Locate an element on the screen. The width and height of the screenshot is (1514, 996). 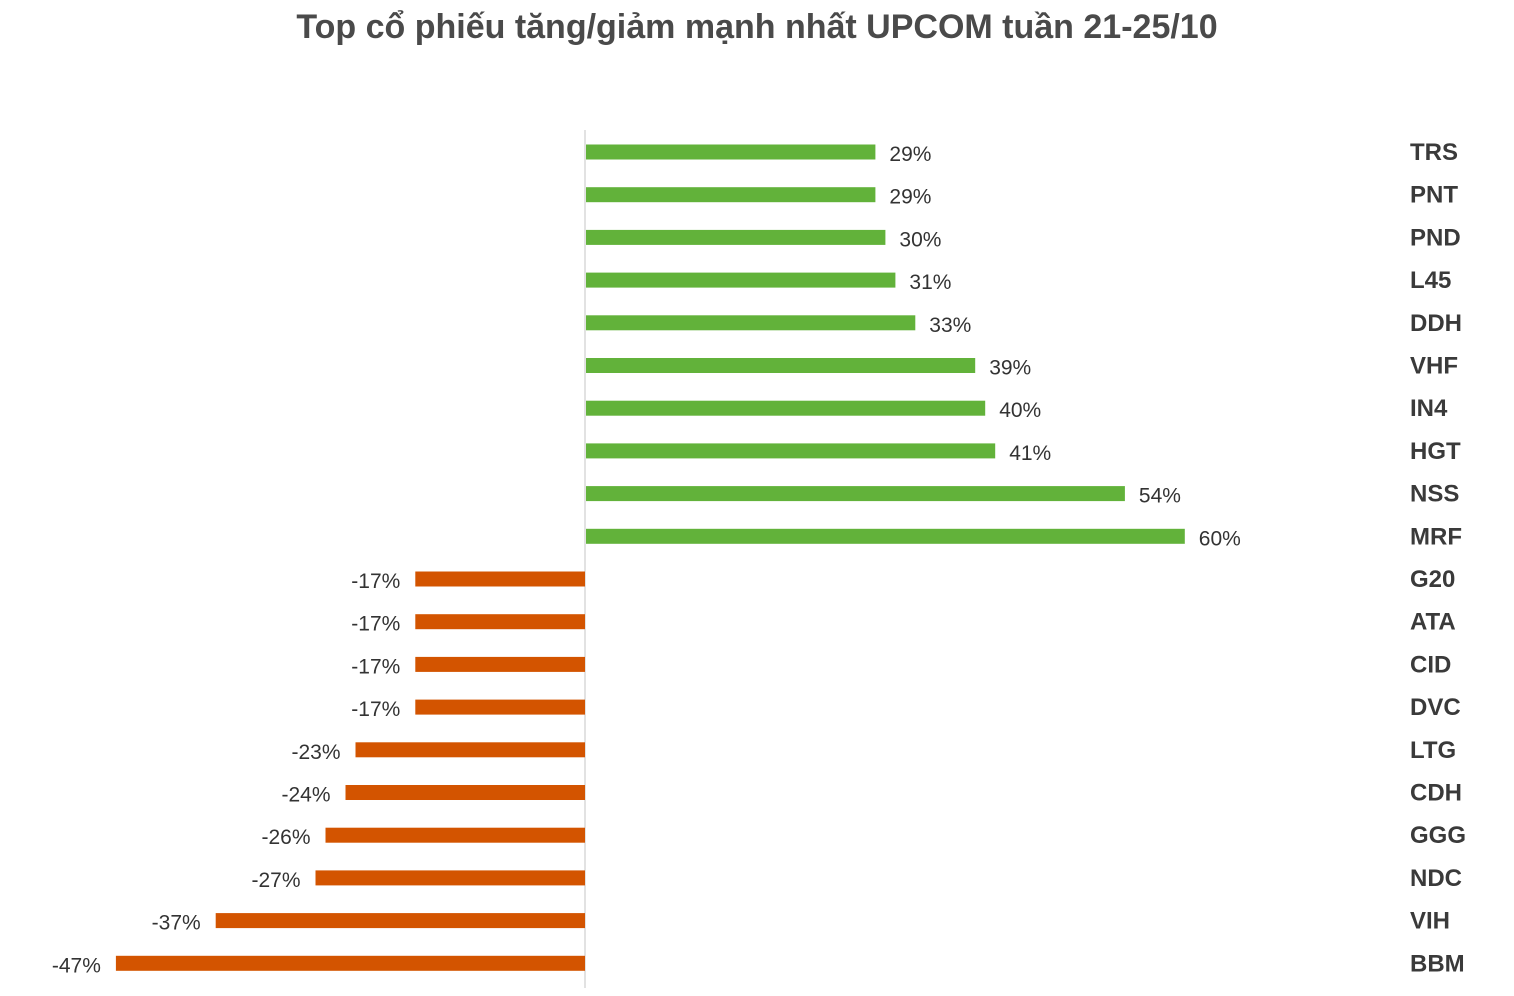
category-label-ndc: NDC is located at coordinates (1436, 878).